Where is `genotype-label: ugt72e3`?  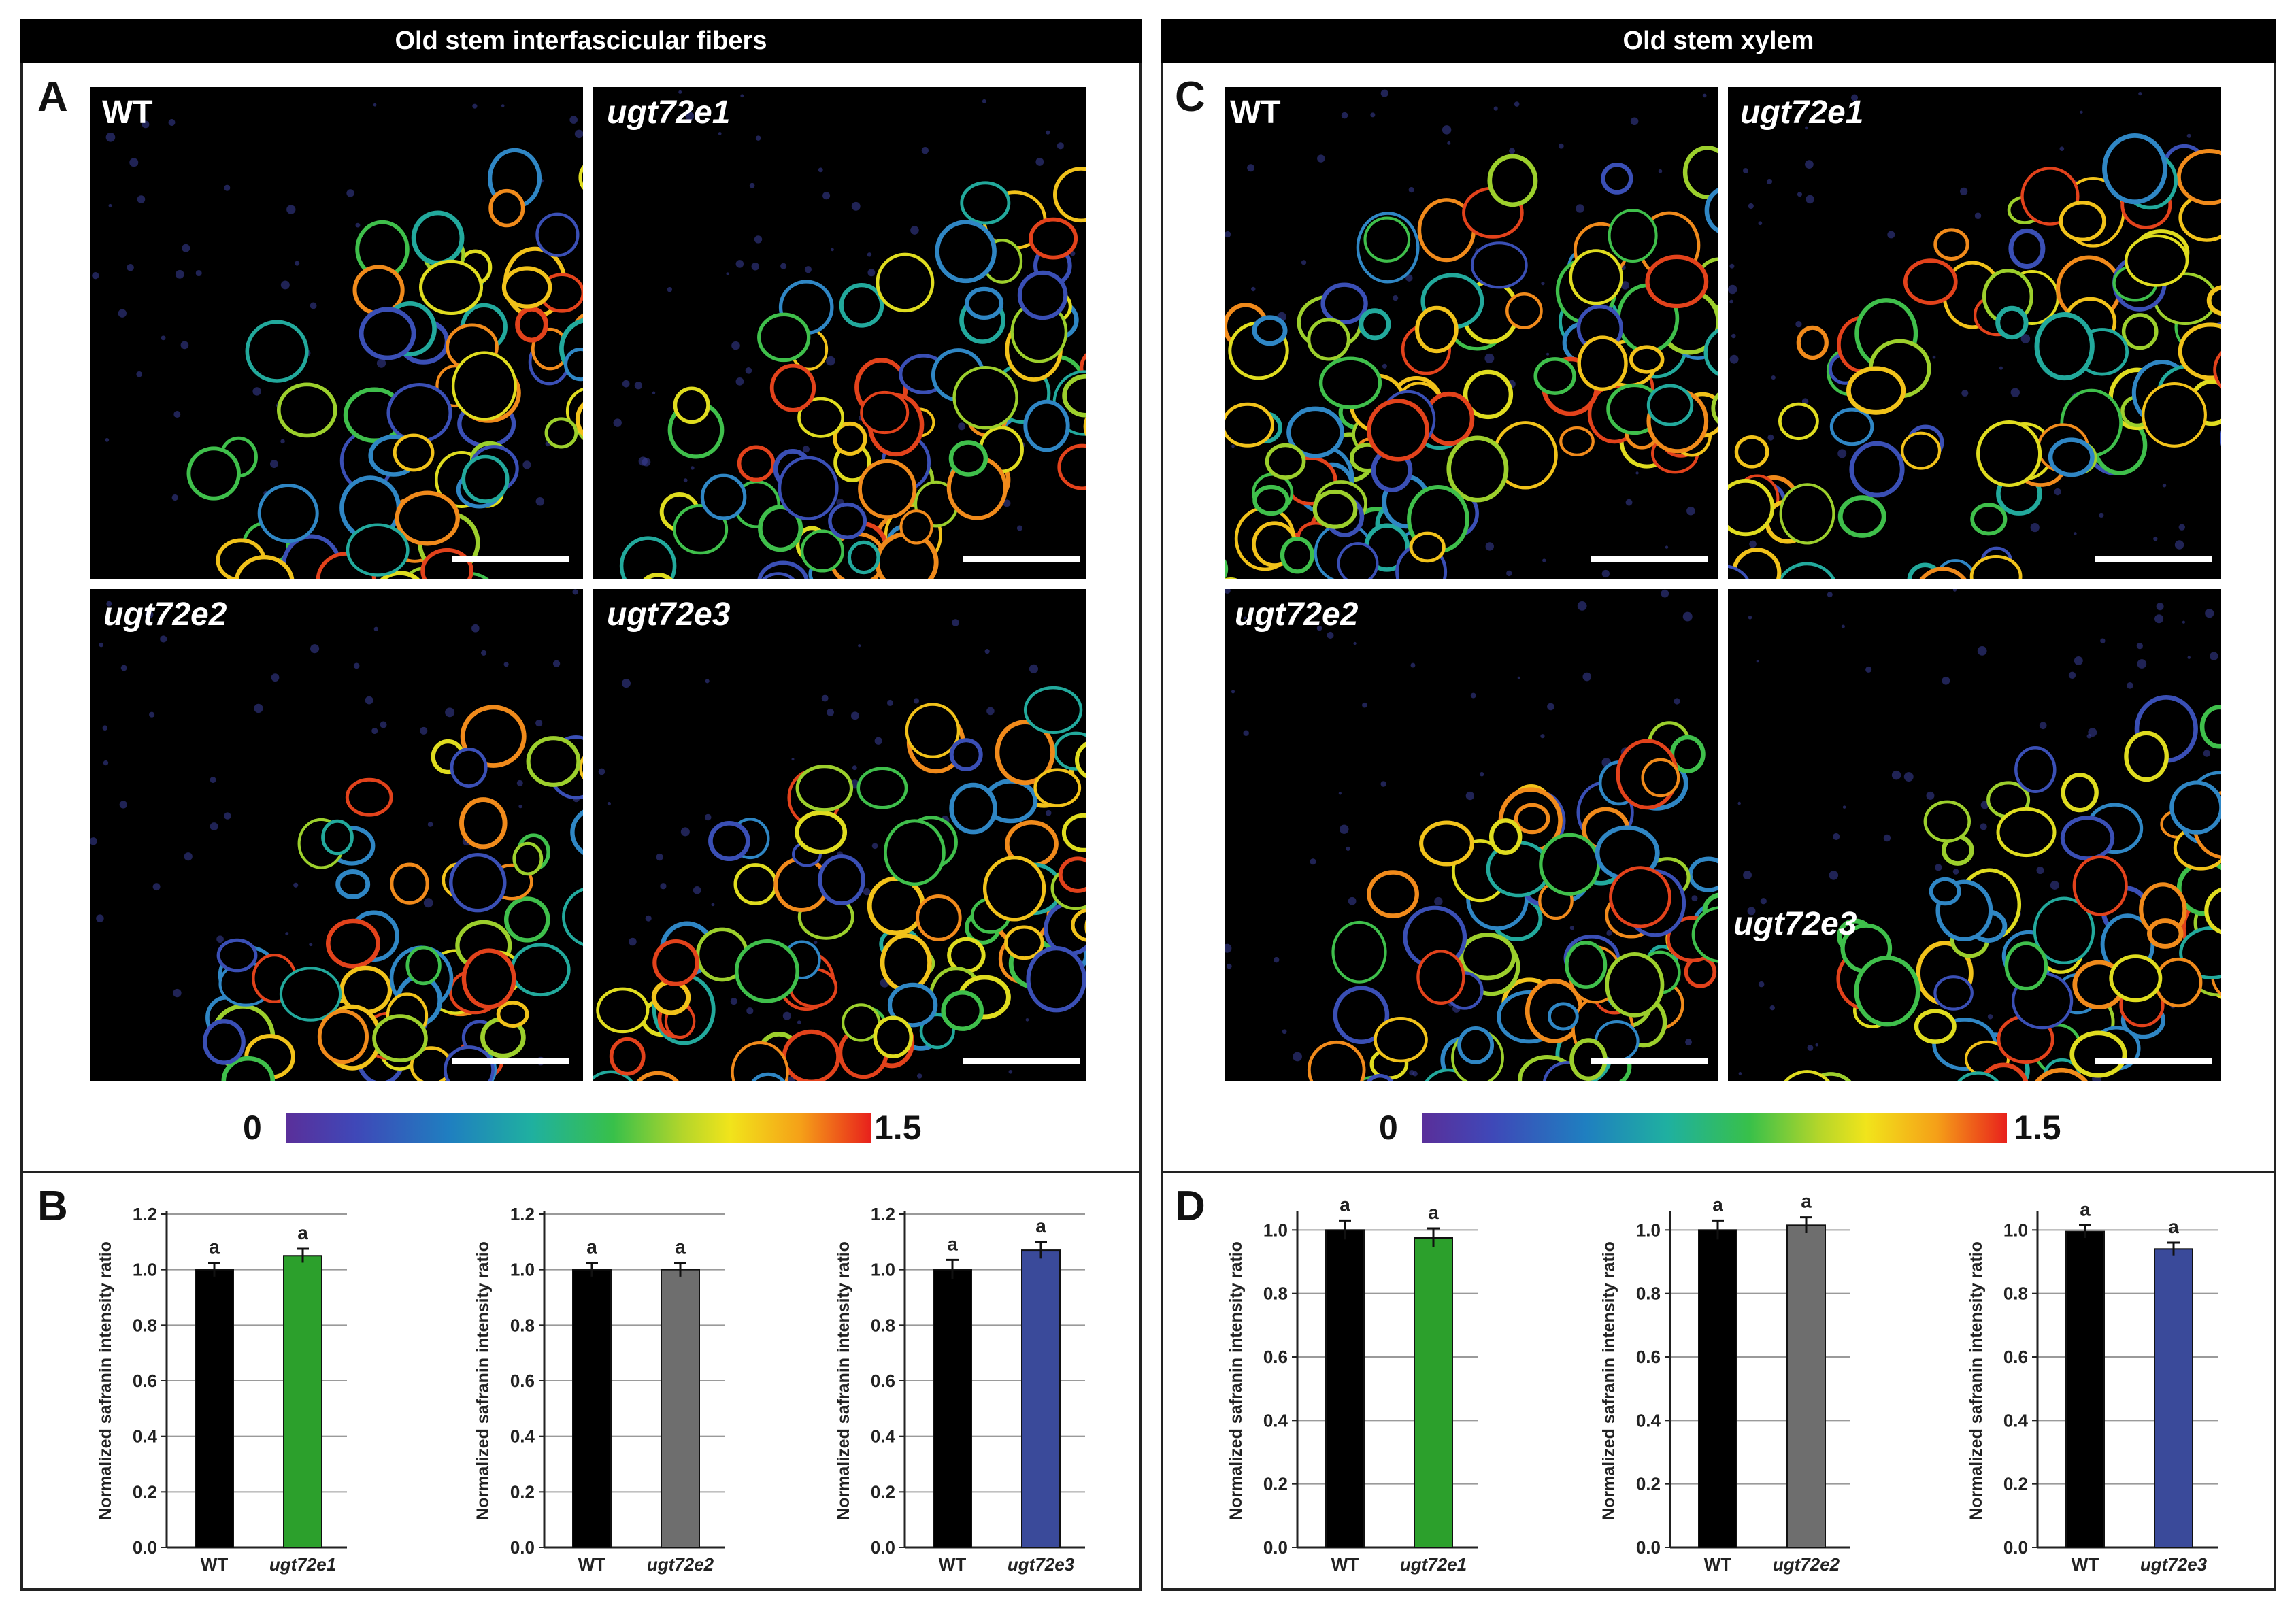 genotype-label: ugt72e3 is located at coordinates (669, 615).